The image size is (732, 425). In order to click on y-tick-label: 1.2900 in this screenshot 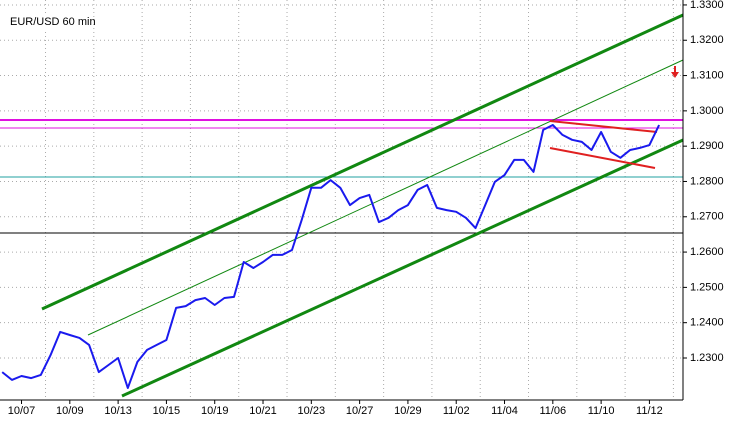, I will do `click(707, 146)`.